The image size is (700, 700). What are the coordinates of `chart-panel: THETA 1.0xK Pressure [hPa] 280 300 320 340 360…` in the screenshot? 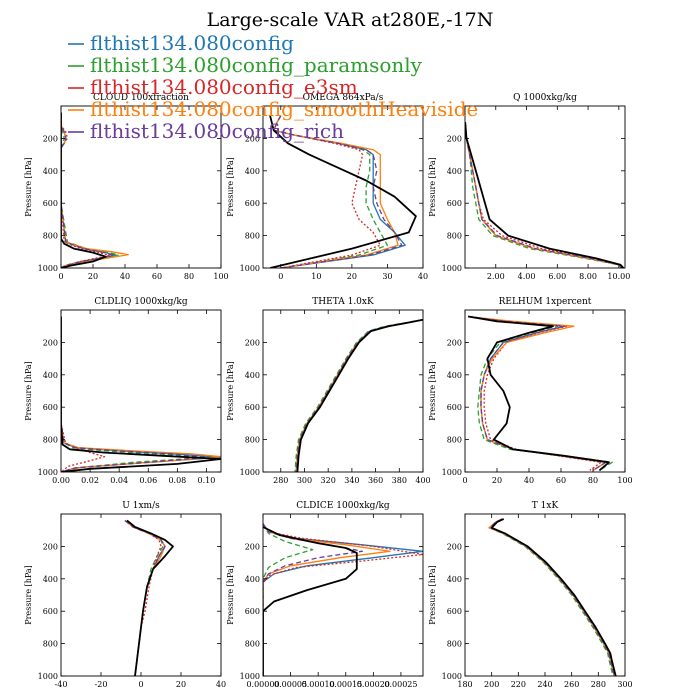 It's located at (328, 391).